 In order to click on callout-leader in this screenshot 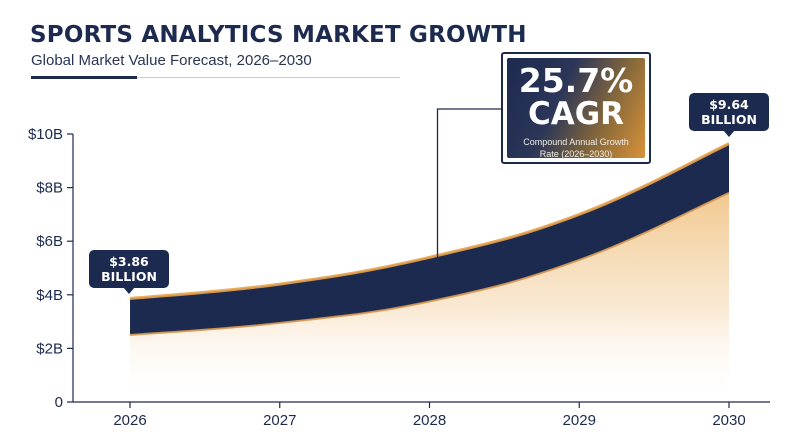, I will do `click(468, 184)`.